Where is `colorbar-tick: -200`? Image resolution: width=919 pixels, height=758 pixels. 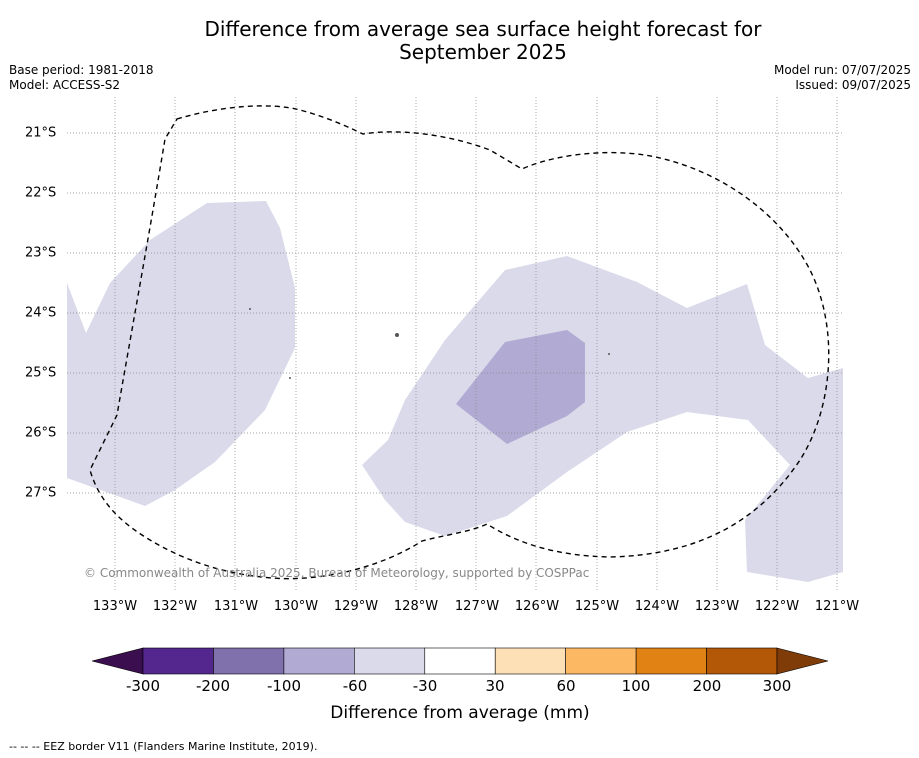 colorbar-tick: -200 is located at coordinates (213, 686).